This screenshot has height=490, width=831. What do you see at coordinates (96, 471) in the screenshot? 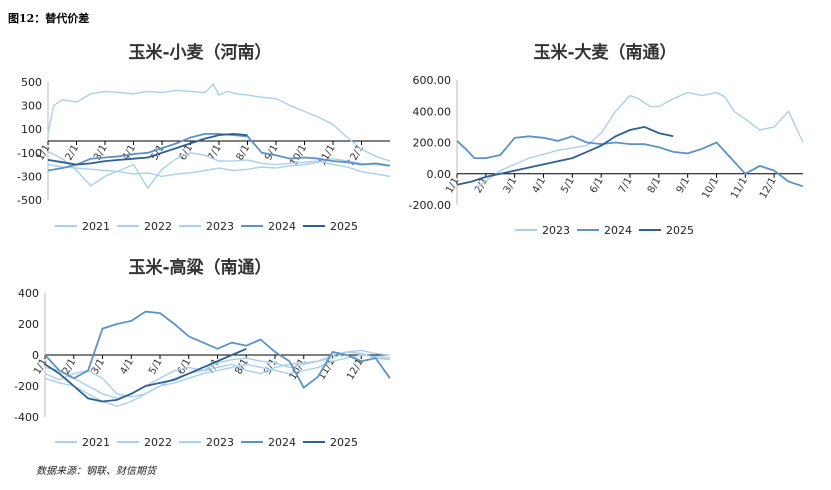
I see `source-note: 数据来源：钢联、财信期货` at bounding box center [96, 471].